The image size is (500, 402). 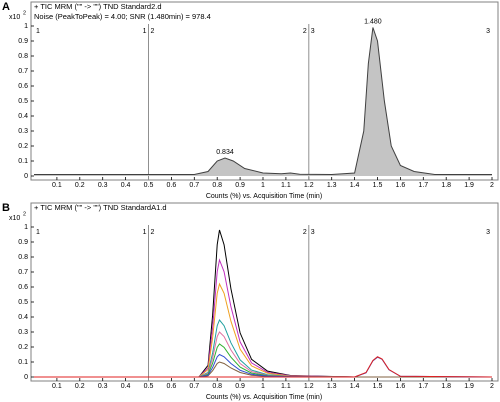 I want to click on peak-label: 1.480, so click(x=373, y=21).